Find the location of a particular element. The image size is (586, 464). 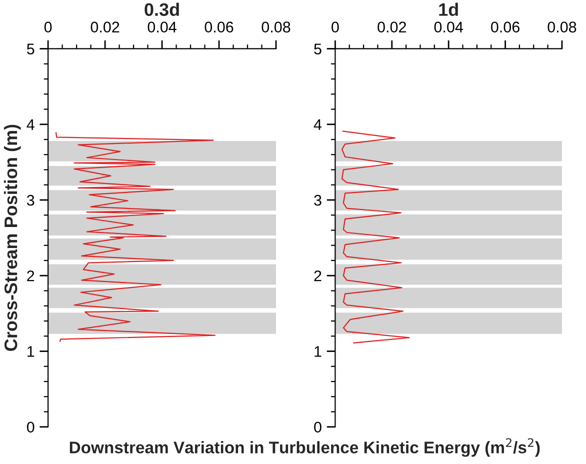

y-axis-title: Cross-Stream Position (m) is located at coordinates (12, 237).